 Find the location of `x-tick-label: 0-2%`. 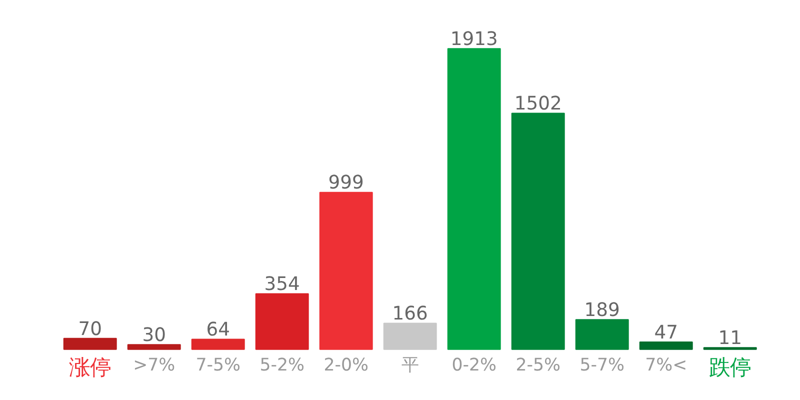

x-tick-label: 0-2% is located at coordinates (474, 365).